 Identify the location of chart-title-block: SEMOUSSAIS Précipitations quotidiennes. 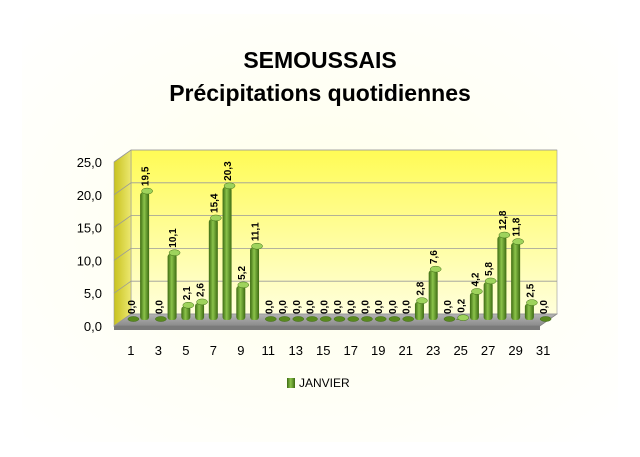
(320, 77).